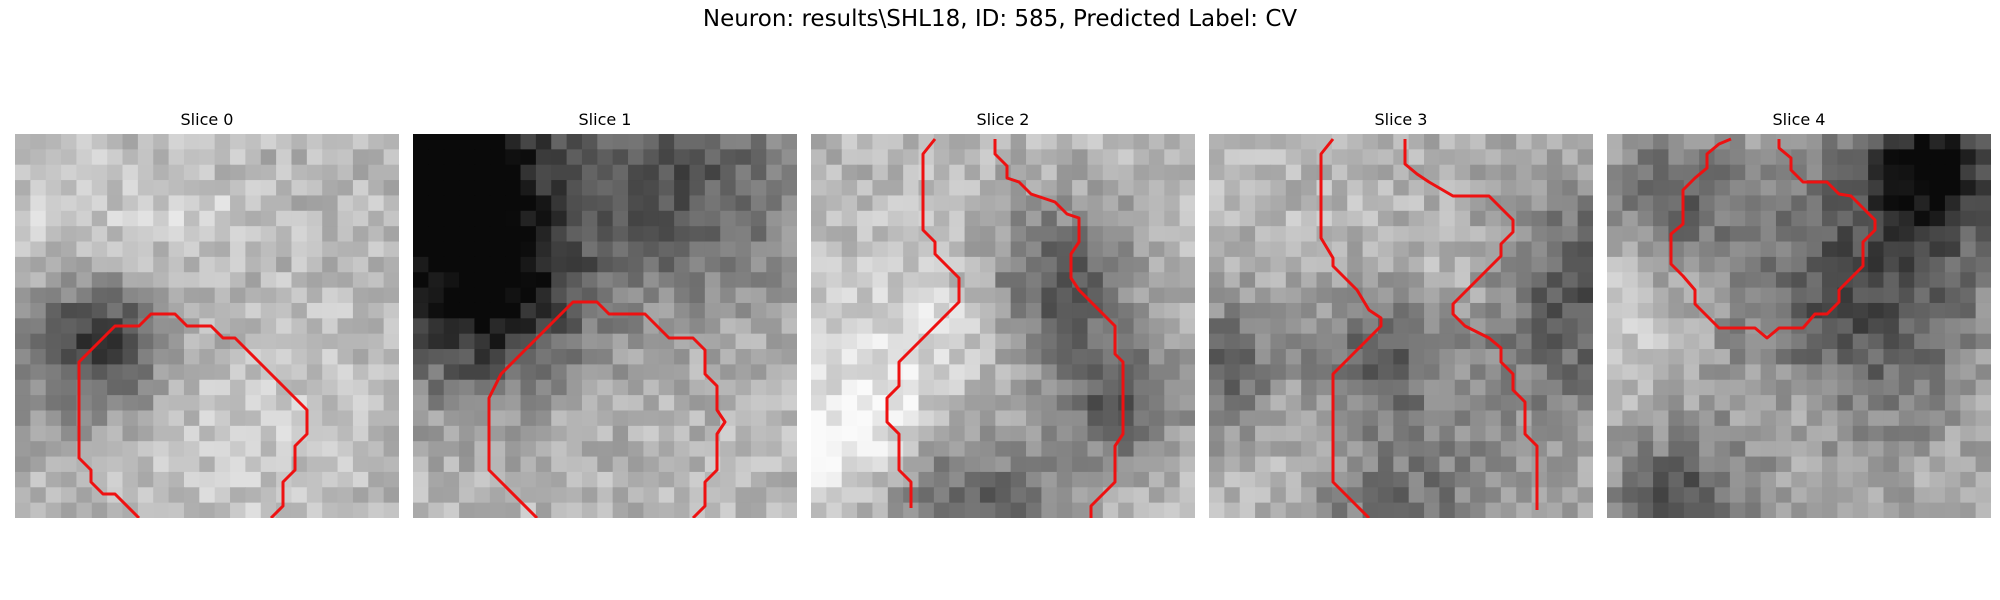 The image size is (2000, 600). What do you see at coordinates (1799, 119) in the screenshot?
I see `slice-title-4: Slice 4` at bounding box center [1799, 119].